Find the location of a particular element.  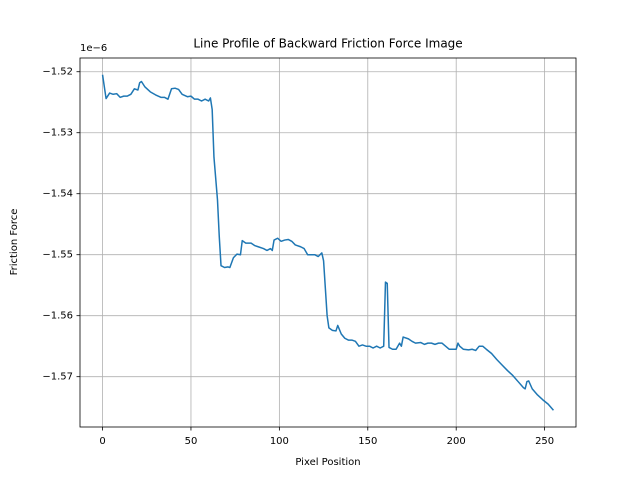

y-tick-label: −1.57 is located at coordinates (57, 377).